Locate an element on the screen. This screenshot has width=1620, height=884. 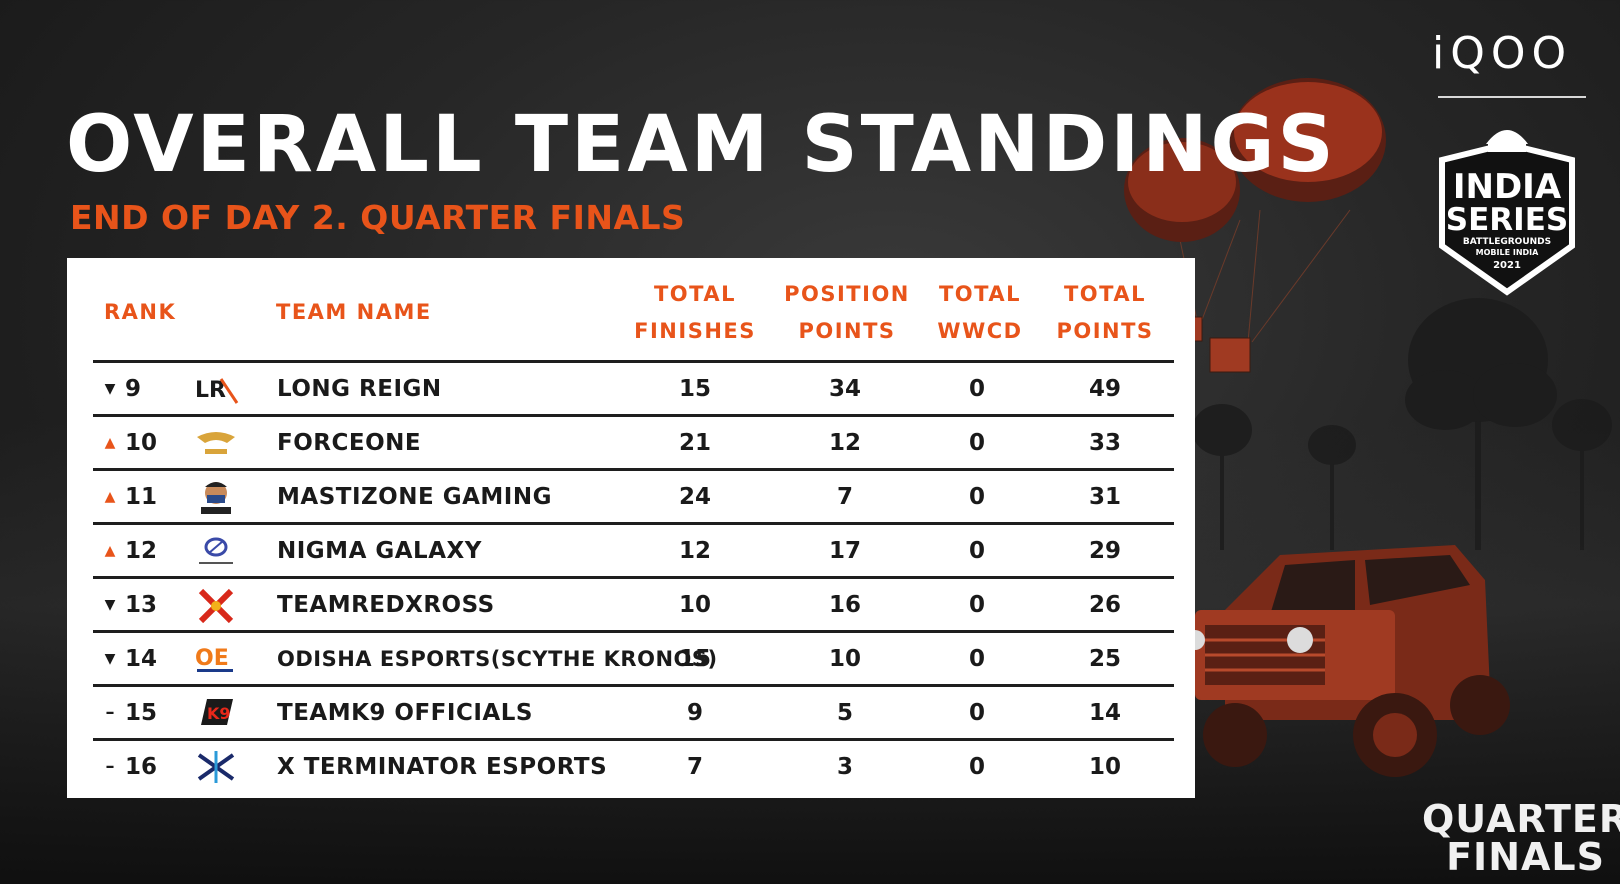
table-row: ▼ 13 TEAMREDXROSS 10 16 0 26 is located at coordinates (633, 605).